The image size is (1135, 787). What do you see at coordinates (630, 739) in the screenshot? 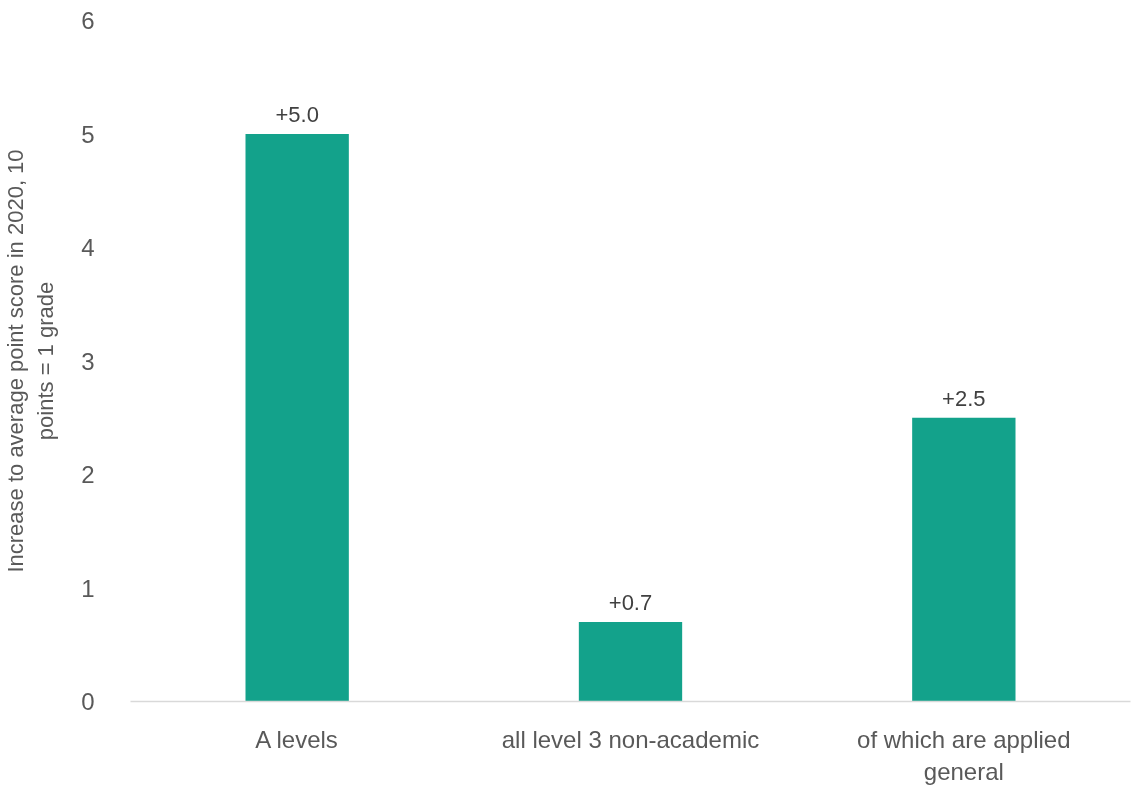
I see `x-tick-label: all level 3 non-academic` at bounding box center [630, 739].